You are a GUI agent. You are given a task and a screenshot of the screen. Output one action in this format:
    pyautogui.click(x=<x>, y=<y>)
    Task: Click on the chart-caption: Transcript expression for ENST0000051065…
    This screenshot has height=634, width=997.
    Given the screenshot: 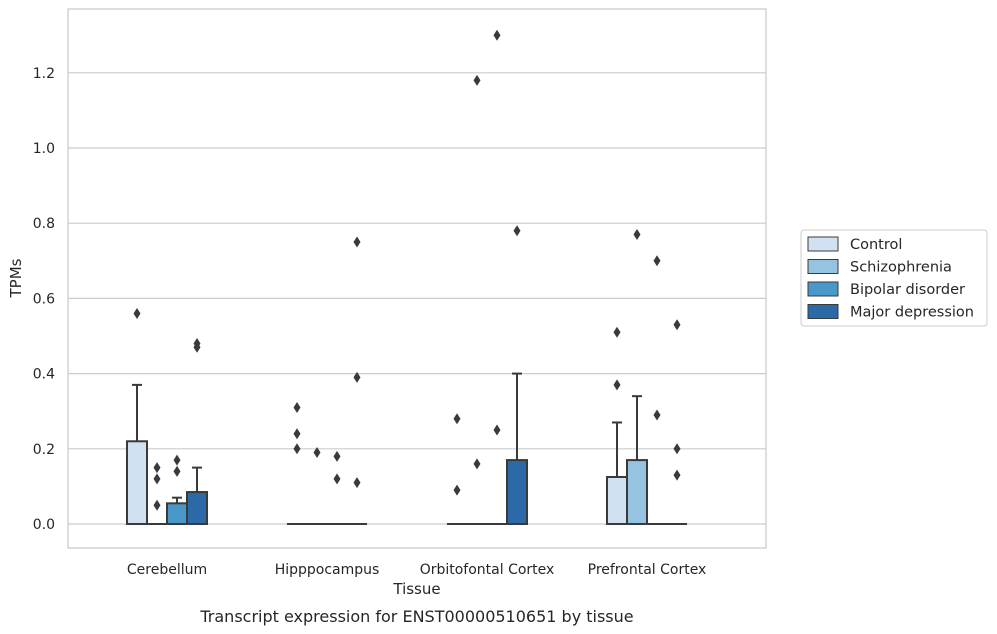 What is the action you would take?
    pyautogui.click(x=416, y=616)
    